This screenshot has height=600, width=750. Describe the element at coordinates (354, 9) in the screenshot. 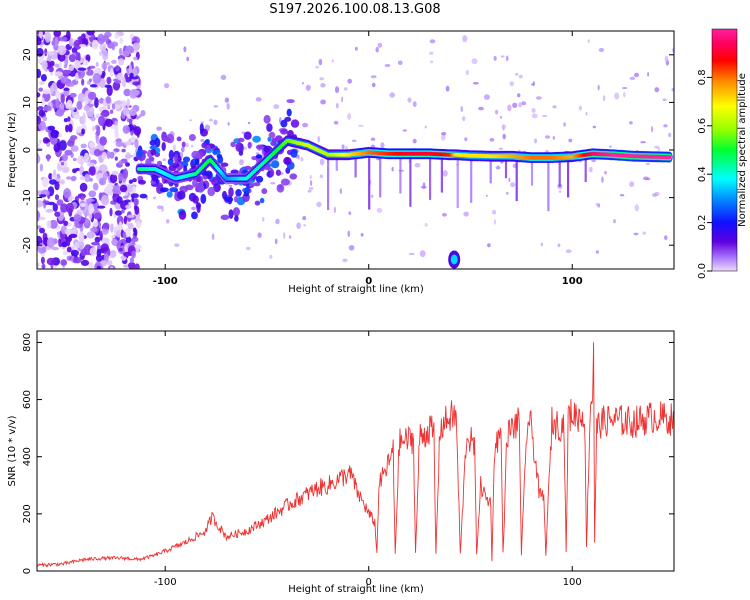

I see `figure-title: S197.2026.100.08.13.G08` at that location.